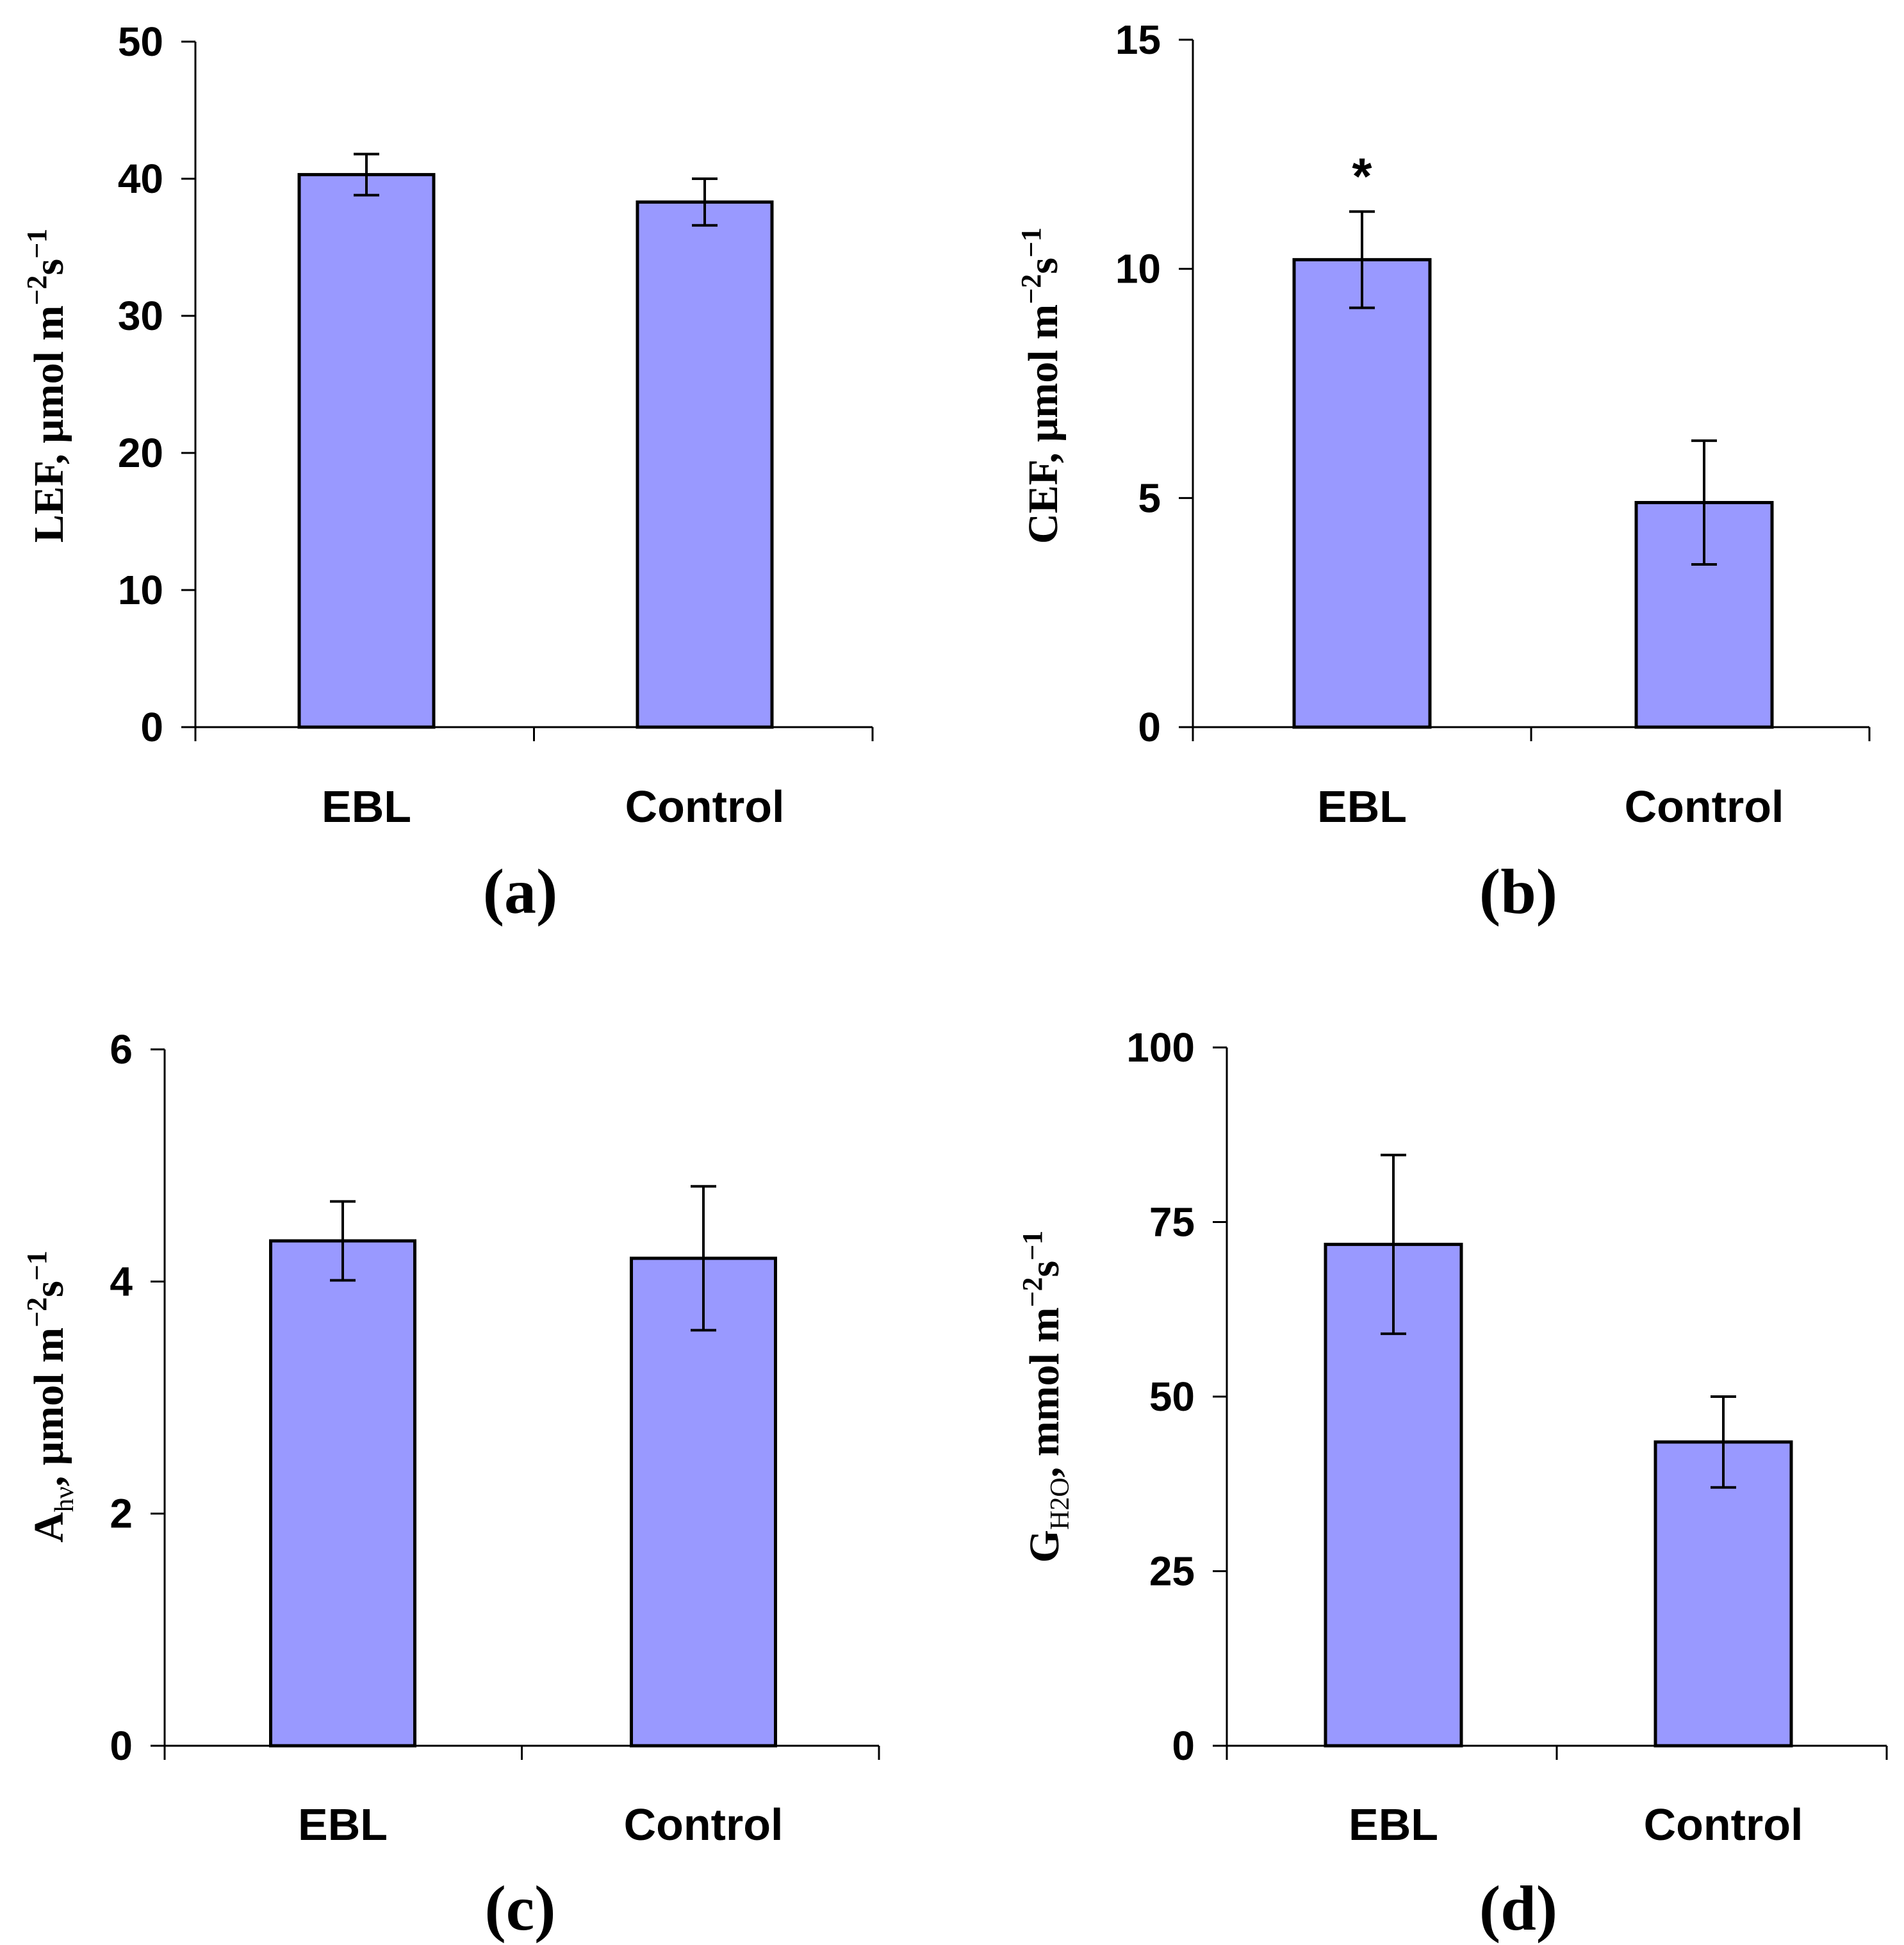 This screenshot has height=1945, width=1904. Describe the element at coordinates (151, 727) in the screenshot. I see `panel-a-y-tick-label: 0` at that location.